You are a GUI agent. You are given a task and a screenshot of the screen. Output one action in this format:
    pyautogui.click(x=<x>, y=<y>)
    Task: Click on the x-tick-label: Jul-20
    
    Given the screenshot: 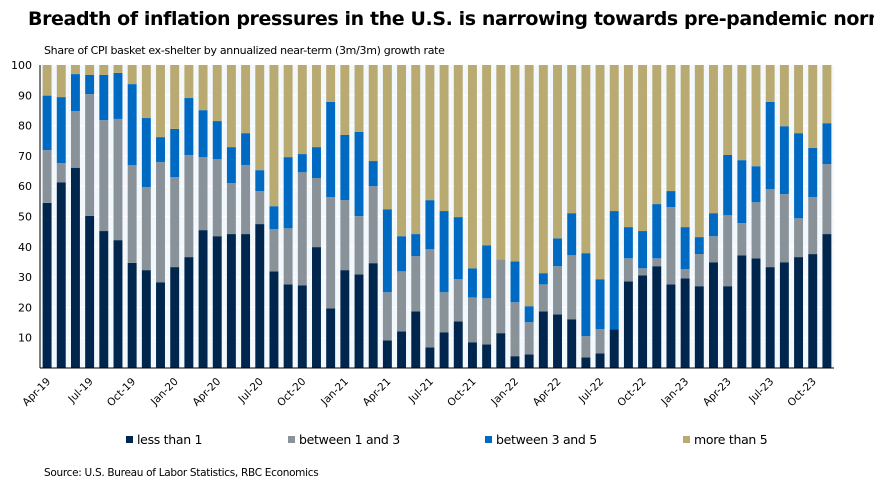 What is the action you would take?
    pyautogui.click(x=251, y=391)
    